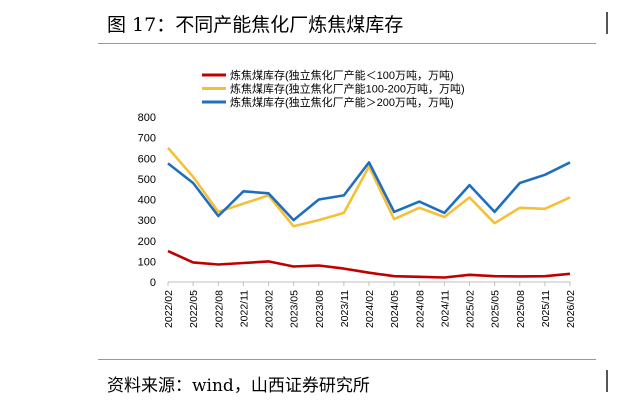  I want to click on legend-label-2: 炼焦煤库存(独立焦化厂产能100-200万吨，万吨), so click(347, 89).